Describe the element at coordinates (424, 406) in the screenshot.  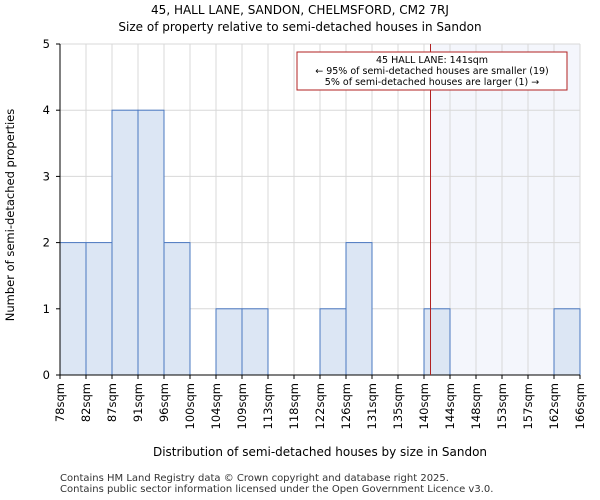
I see `x-tick-label: 140sqm` at that location.